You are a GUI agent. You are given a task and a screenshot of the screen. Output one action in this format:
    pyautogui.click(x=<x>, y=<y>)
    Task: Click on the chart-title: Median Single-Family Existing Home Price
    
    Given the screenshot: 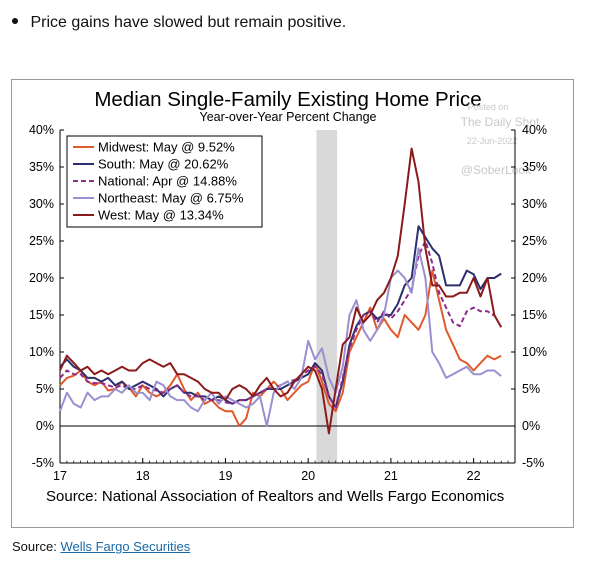 What is the action you would take?
    pyautogui.click(x=287, y=99)
    